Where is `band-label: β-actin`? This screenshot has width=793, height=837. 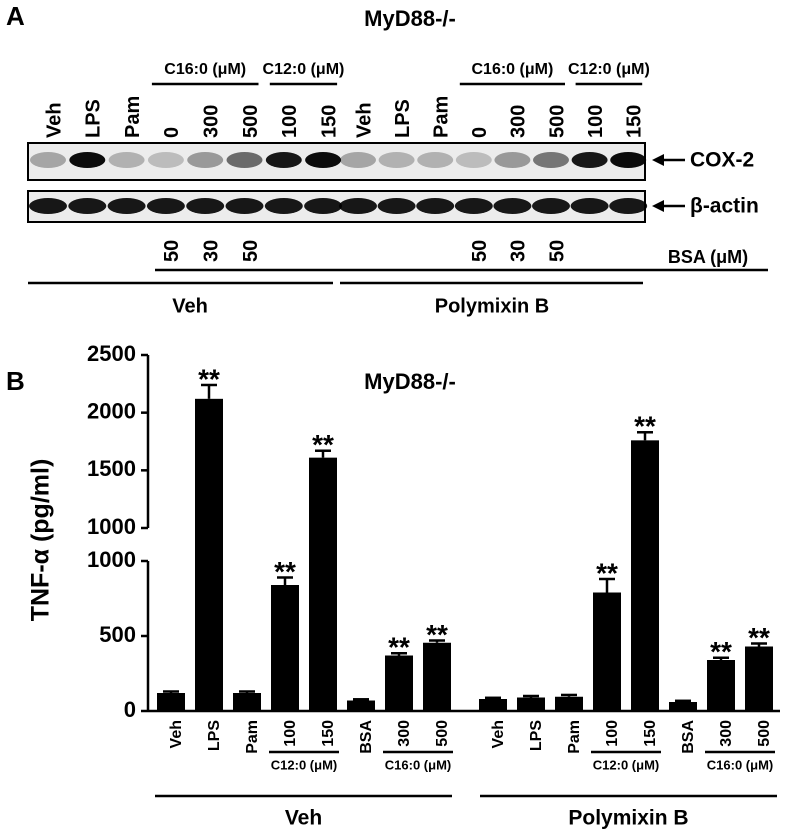 band-label: β-actin is located at coordinates (724, 206).